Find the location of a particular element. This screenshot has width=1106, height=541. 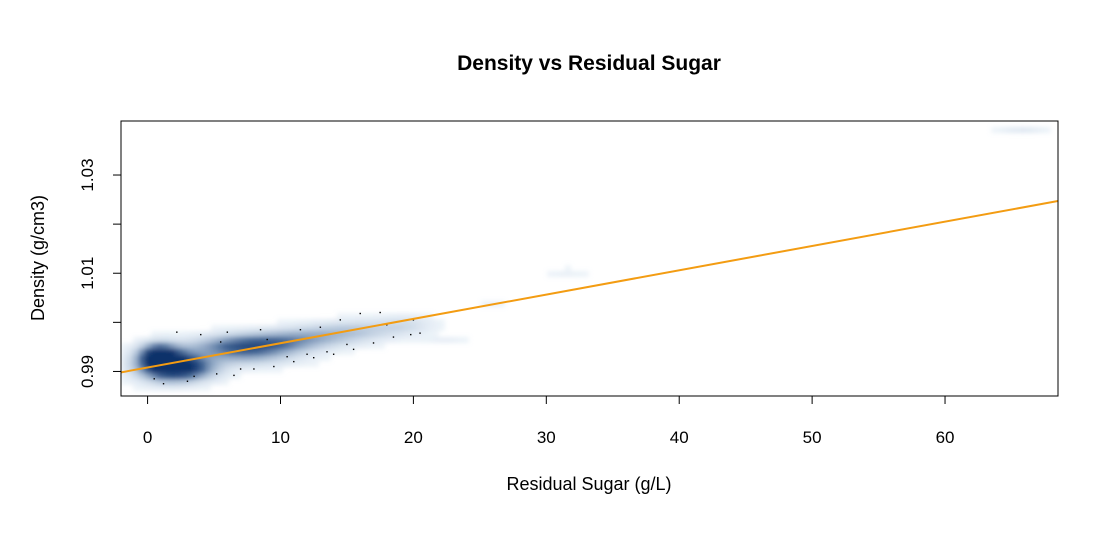

x-tick-label: 10 is located at coordinates (280, 437).